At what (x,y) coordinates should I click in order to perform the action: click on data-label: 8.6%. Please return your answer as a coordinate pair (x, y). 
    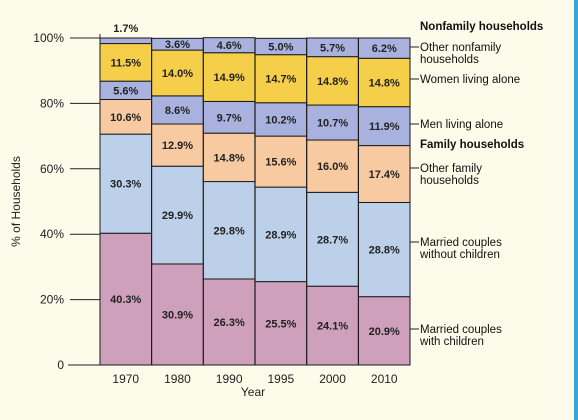
    Looking at the image, I should click on (177, 111).